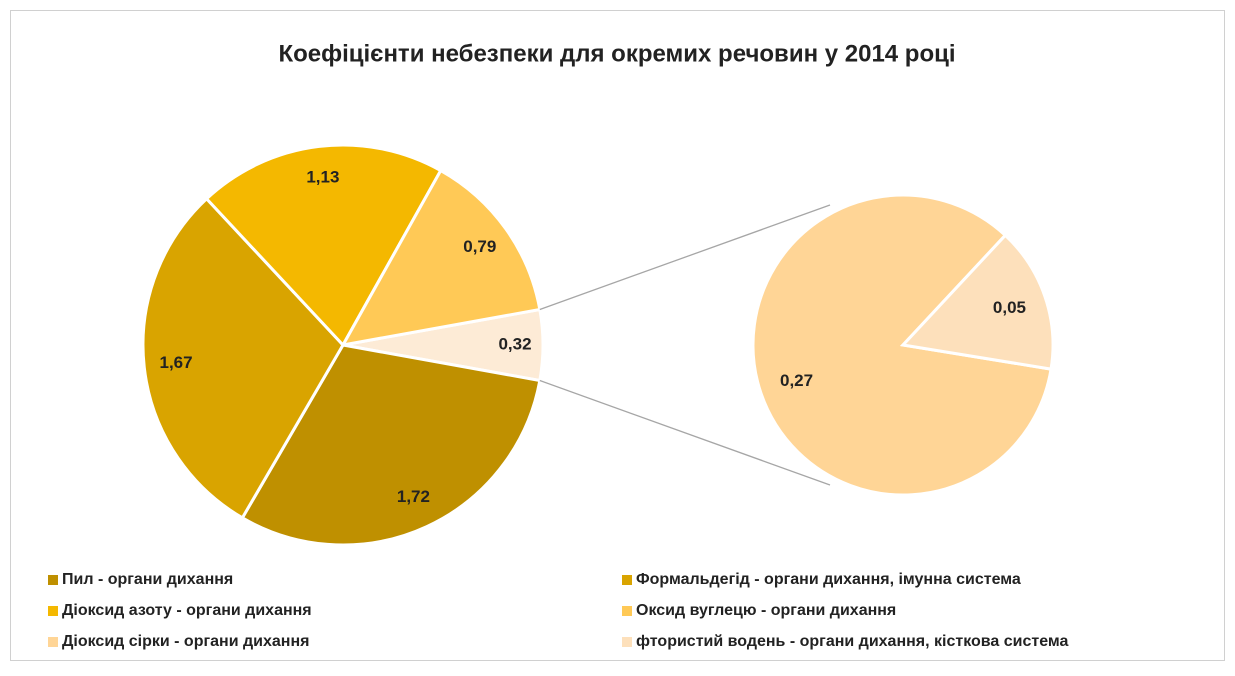 The width and height of the screenshot is (1235, 676). I want to click on data-label: 1,72, so click(413, 496).